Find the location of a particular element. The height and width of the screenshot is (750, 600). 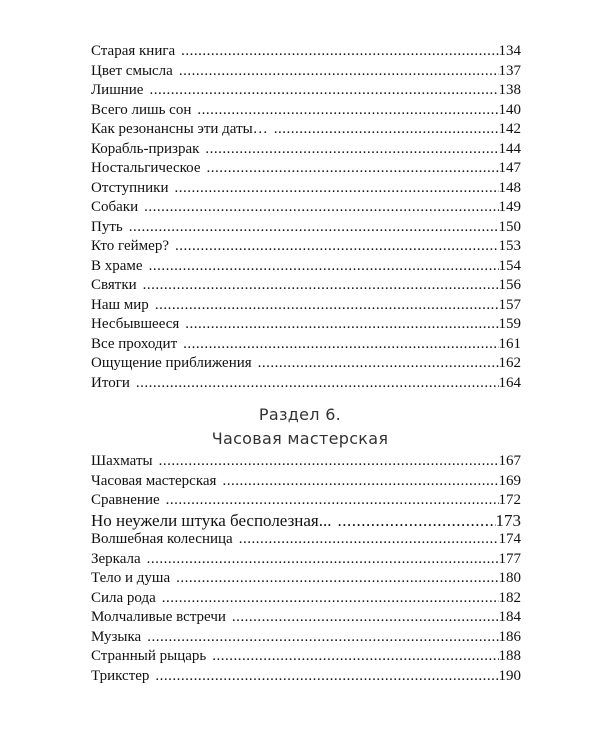

entry-title: Путь is located at coordinates (107, 226).